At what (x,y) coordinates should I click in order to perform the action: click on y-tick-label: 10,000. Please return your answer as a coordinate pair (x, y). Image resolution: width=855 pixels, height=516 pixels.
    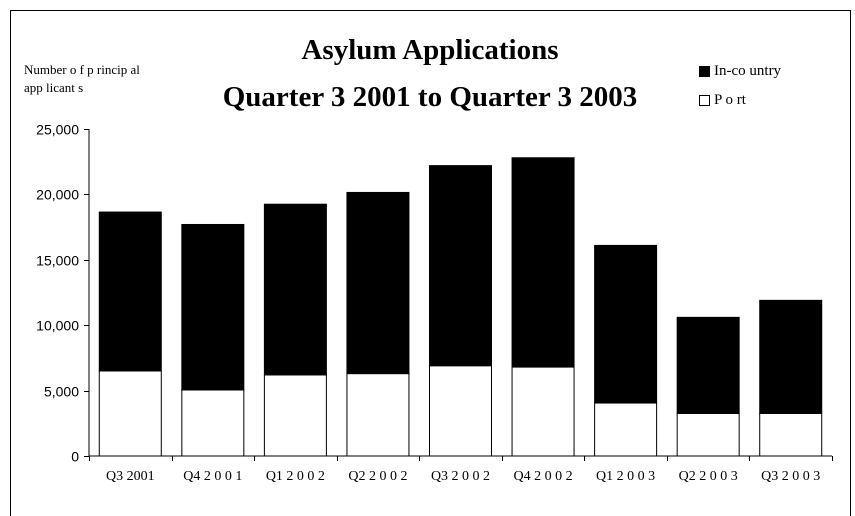
    Looking at the image, I should click on (57, 326).